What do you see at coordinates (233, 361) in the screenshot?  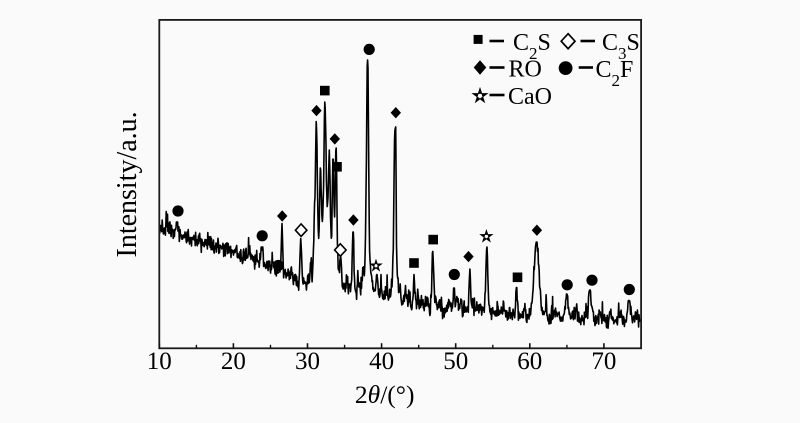 I see `svg-text: 20` at bounding box center [233, 361].